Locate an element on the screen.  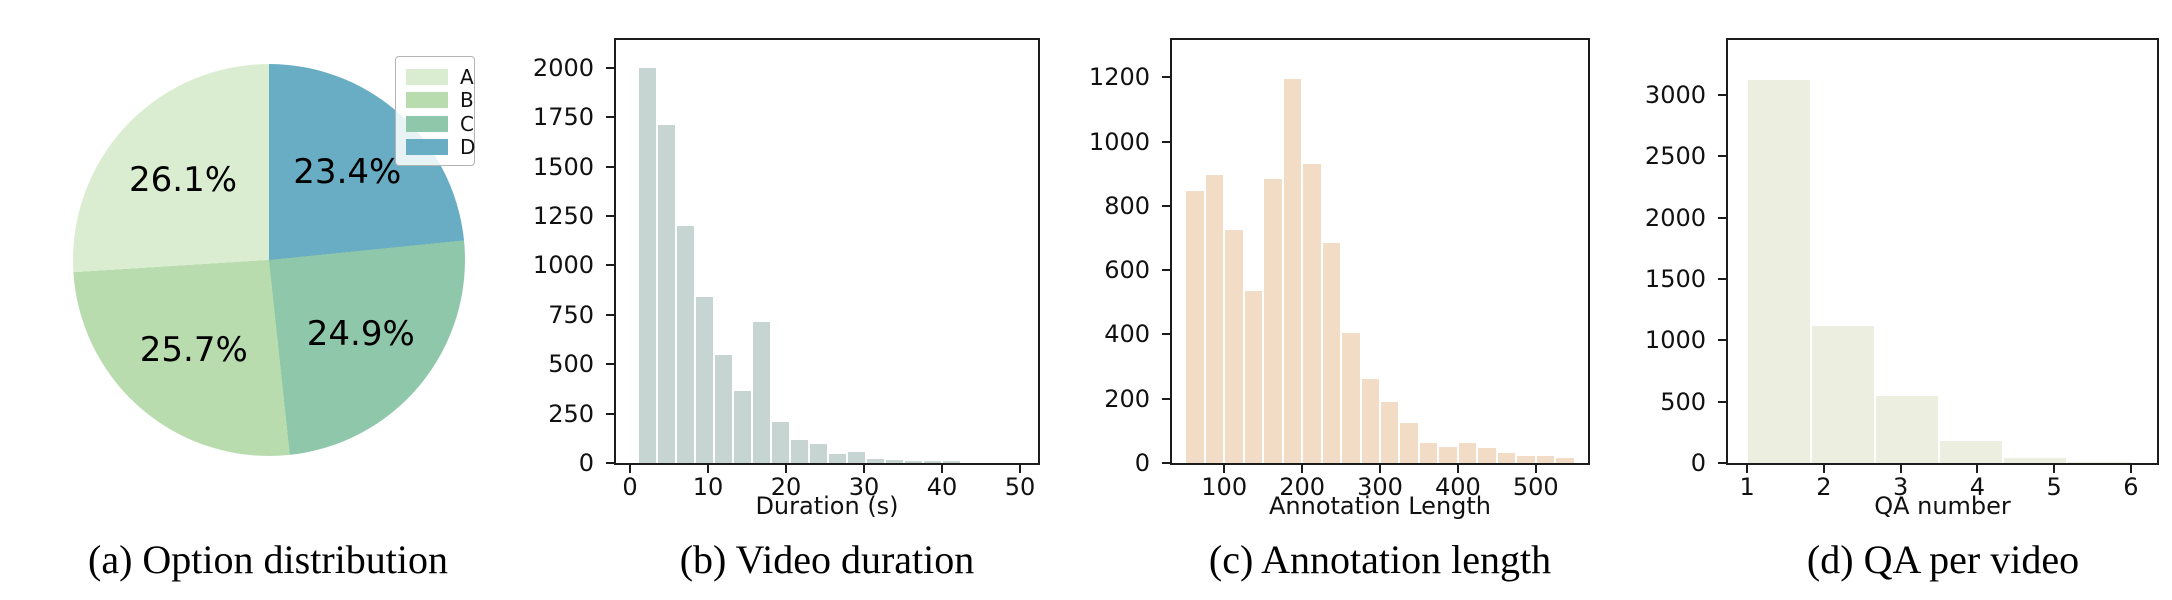
ytick-label: 500 is located at coordinates (1683, 401).